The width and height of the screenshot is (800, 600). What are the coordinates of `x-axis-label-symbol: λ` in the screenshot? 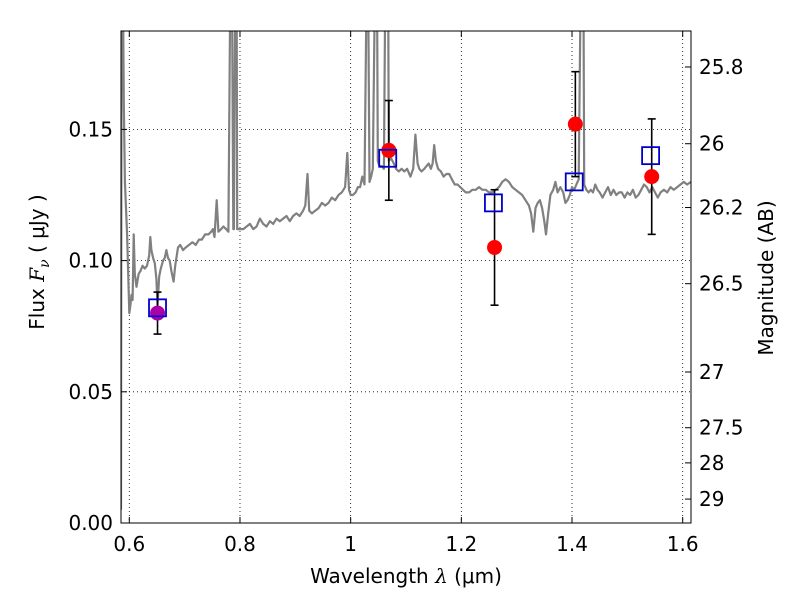 It's located at (441, 576).